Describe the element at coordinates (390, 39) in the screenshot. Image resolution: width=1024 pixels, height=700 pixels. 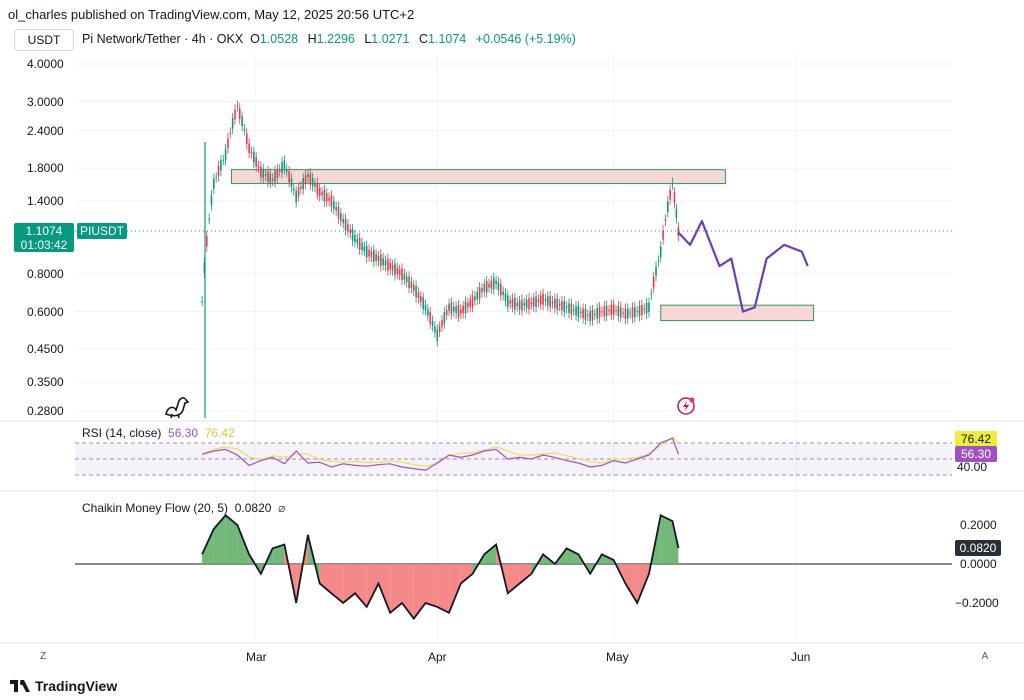
I see `legend-low: 1.0271` at that location.